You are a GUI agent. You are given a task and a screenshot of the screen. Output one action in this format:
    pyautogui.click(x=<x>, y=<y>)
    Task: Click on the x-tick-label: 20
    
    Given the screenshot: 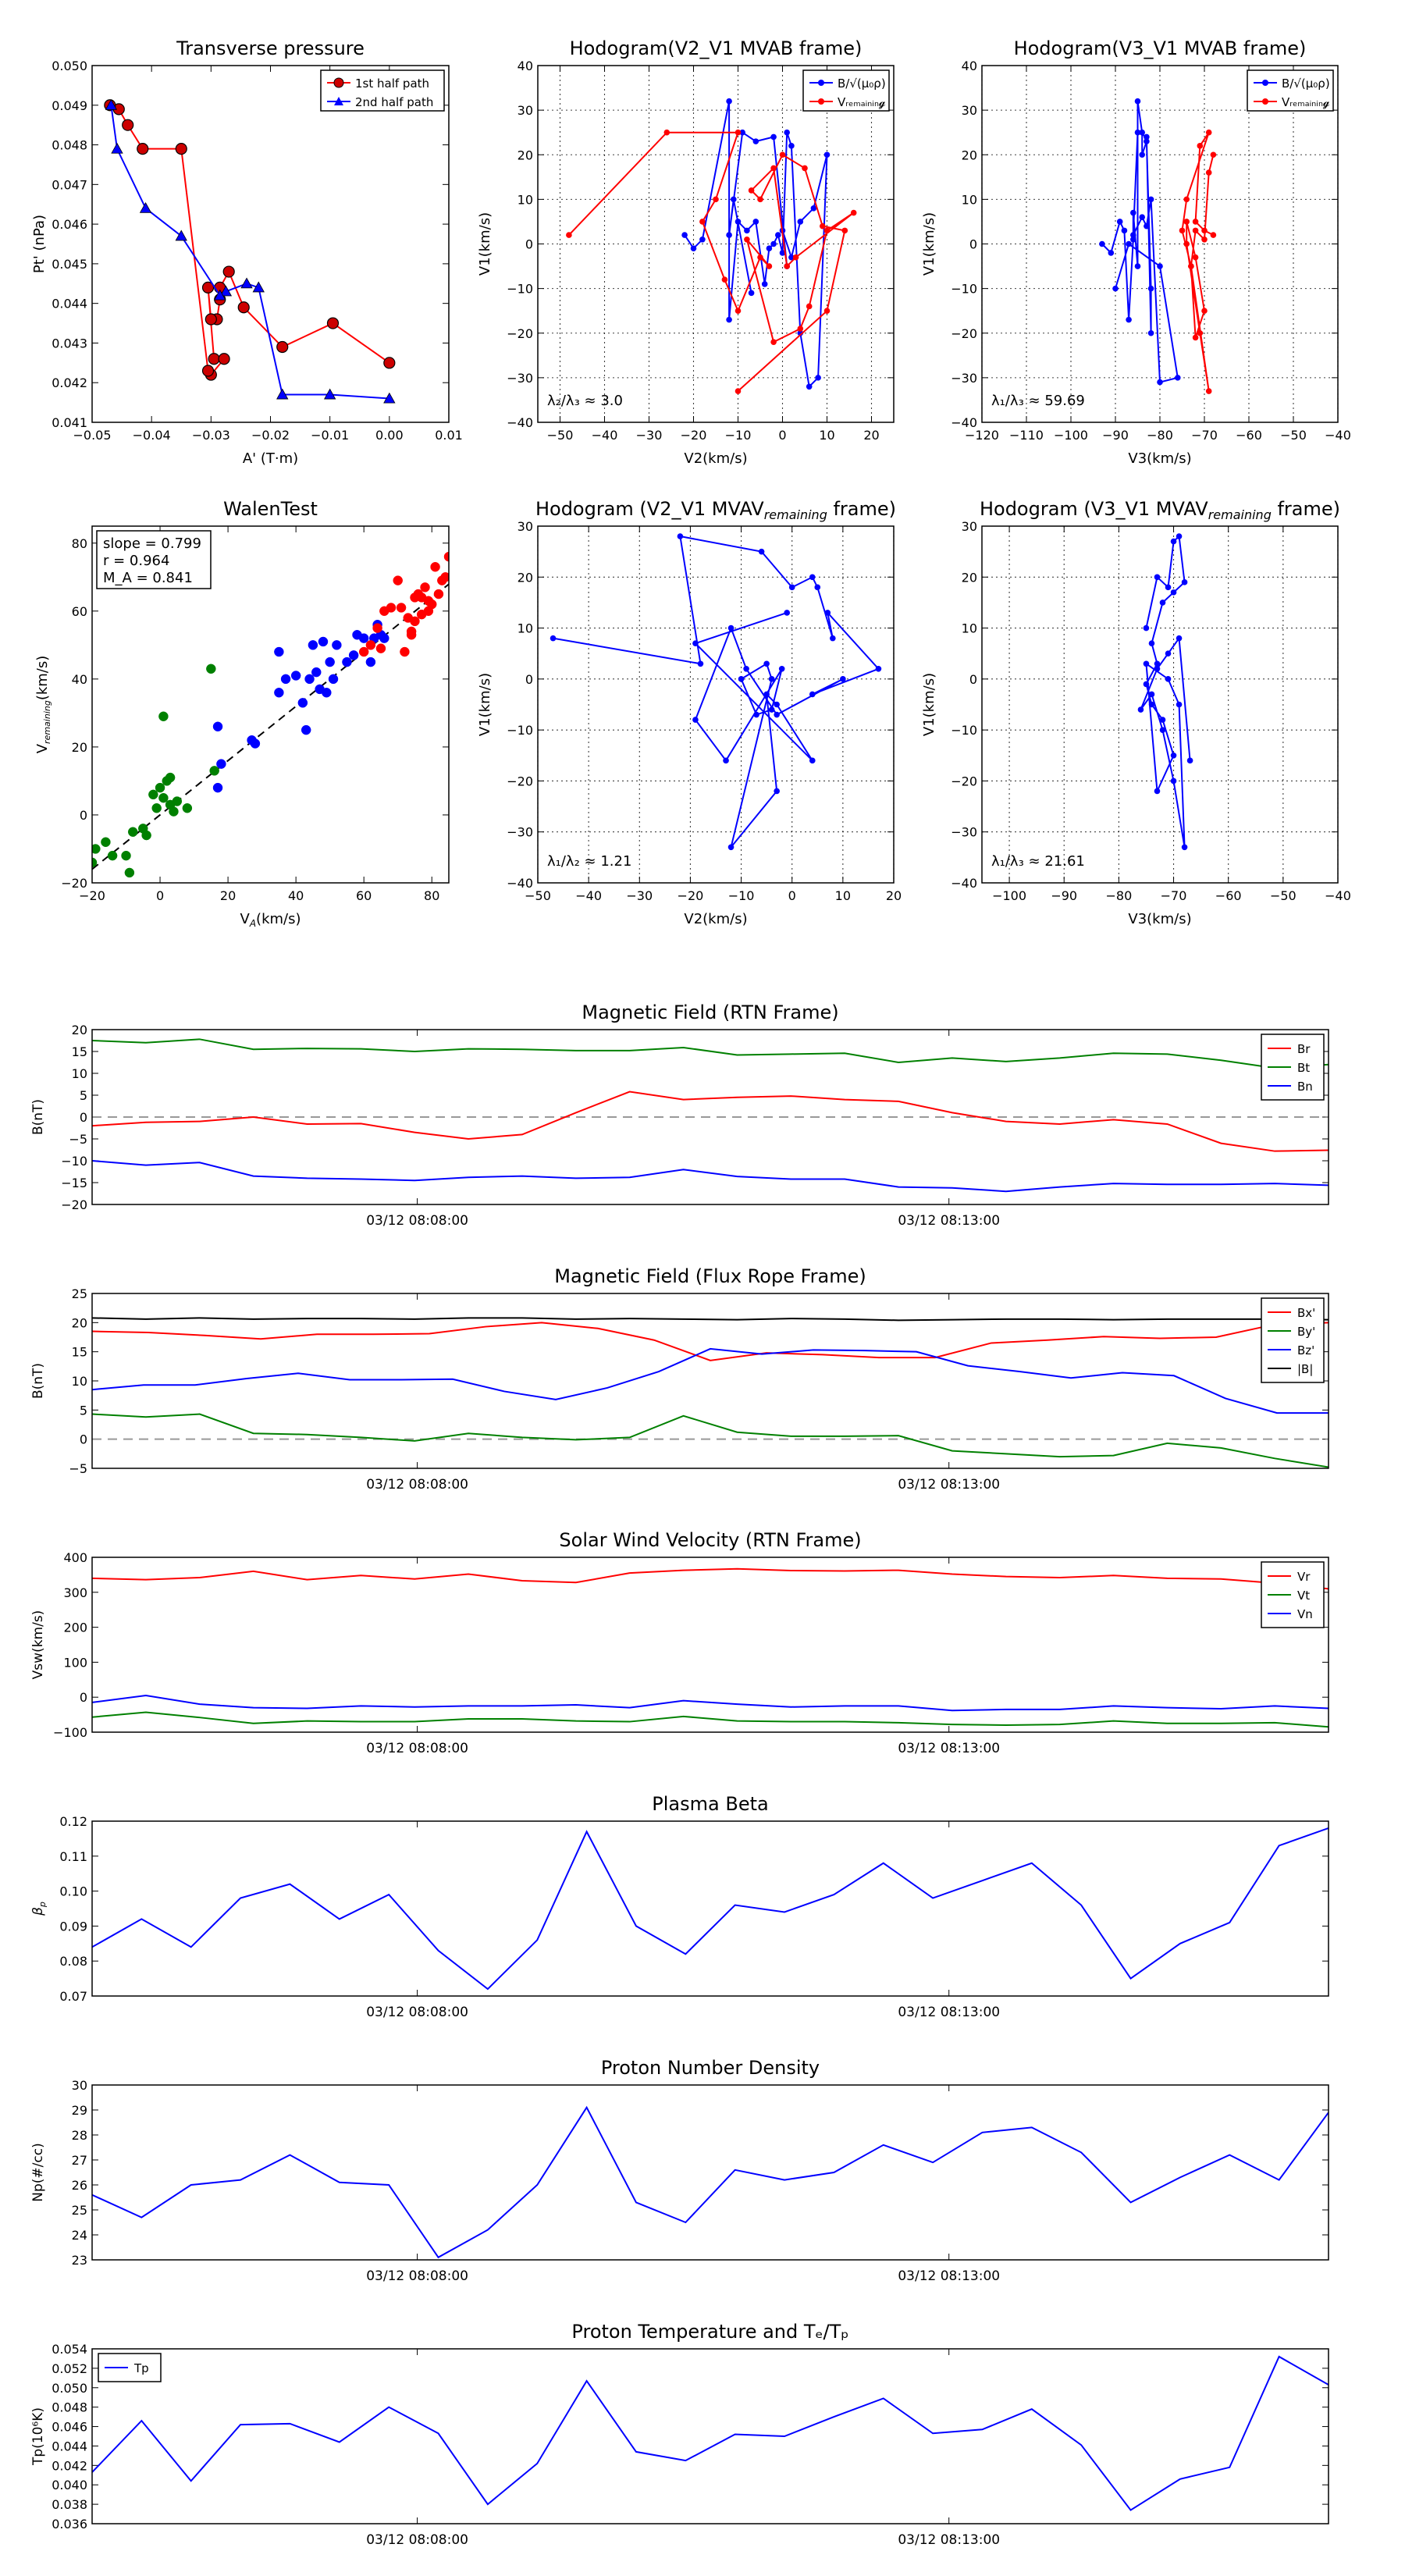 What is the action you would take?
    pyautogui.click(x=894, y=895)
    